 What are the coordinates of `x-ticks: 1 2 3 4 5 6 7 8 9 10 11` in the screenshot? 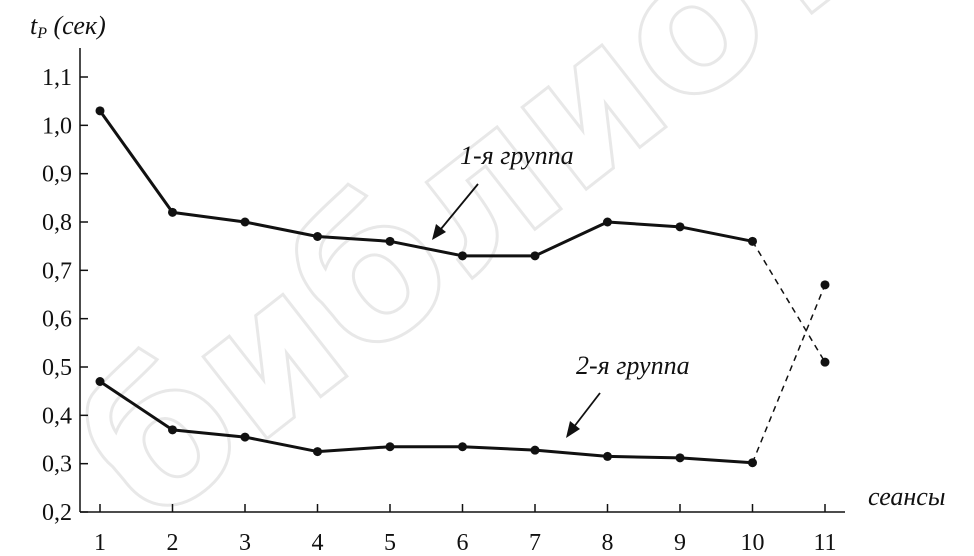 It's located at (465, 530).